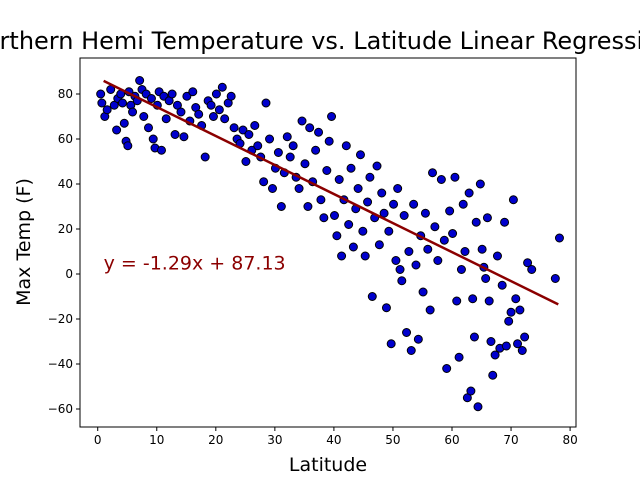  I want to click on x-tick-label: 50, so click(392, 440).